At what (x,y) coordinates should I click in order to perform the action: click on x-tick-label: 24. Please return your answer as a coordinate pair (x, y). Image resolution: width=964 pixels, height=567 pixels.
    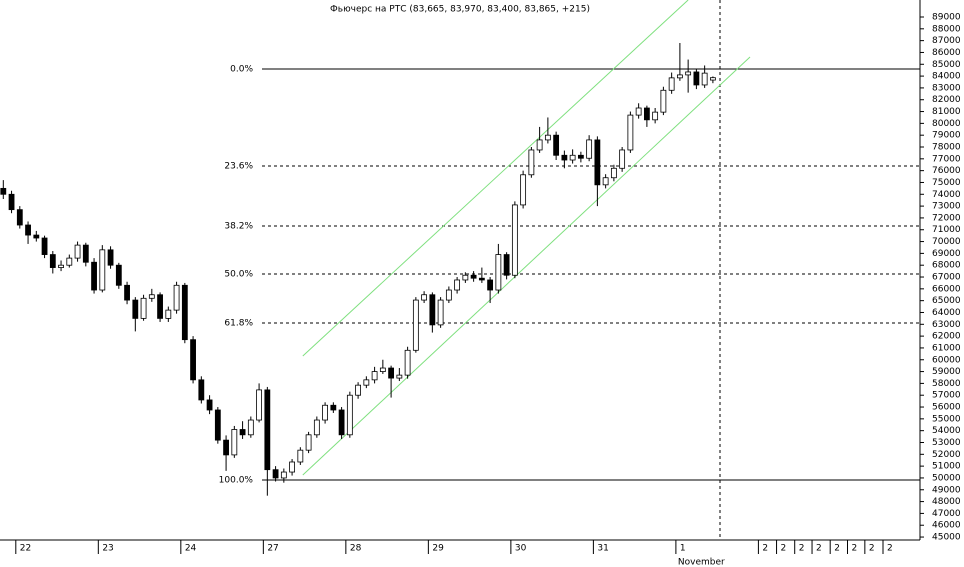
    Looking at the image, I should click on (191, 549).